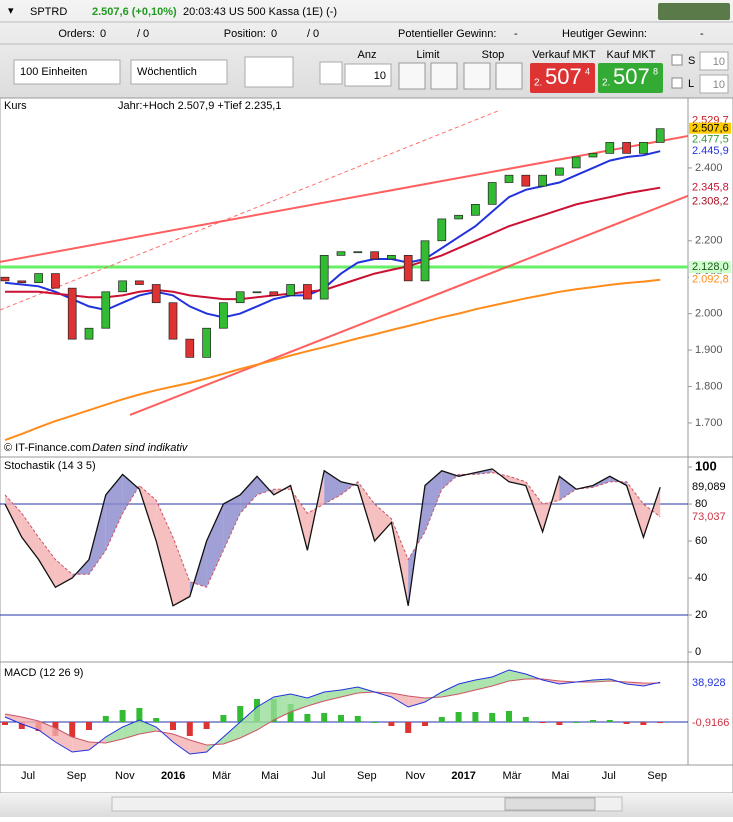  What do you see at coordinates (331, 73) in the screenshot?
I see `tool-button` at bounding box center [331, 73].